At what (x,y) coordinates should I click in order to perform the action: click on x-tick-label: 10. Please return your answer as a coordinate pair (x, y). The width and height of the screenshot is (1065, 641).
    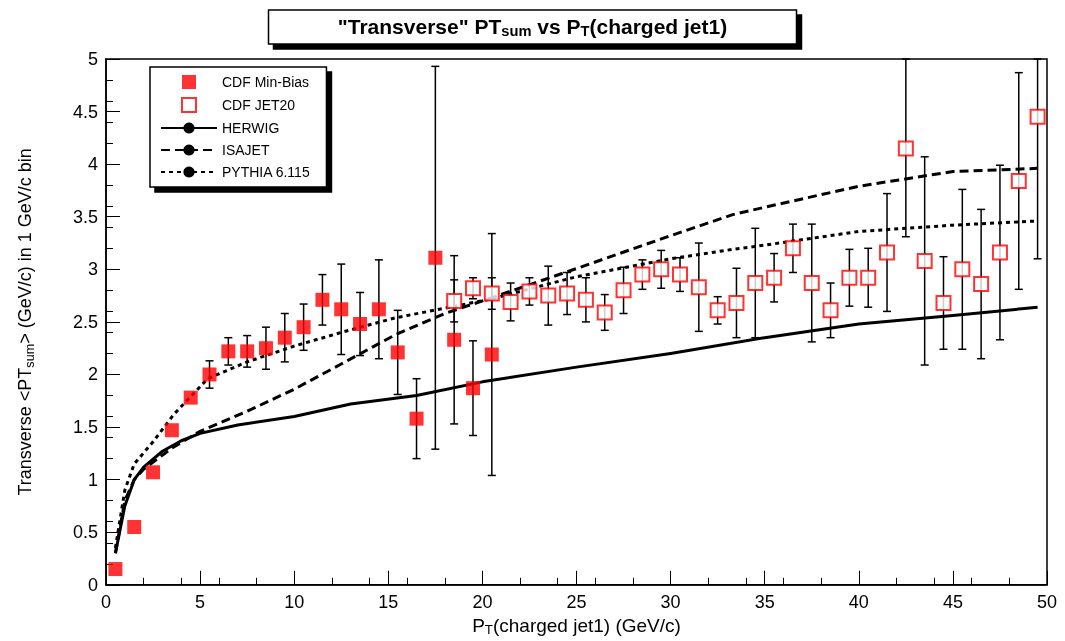
    Looking at the image, I should click on (294, 601).